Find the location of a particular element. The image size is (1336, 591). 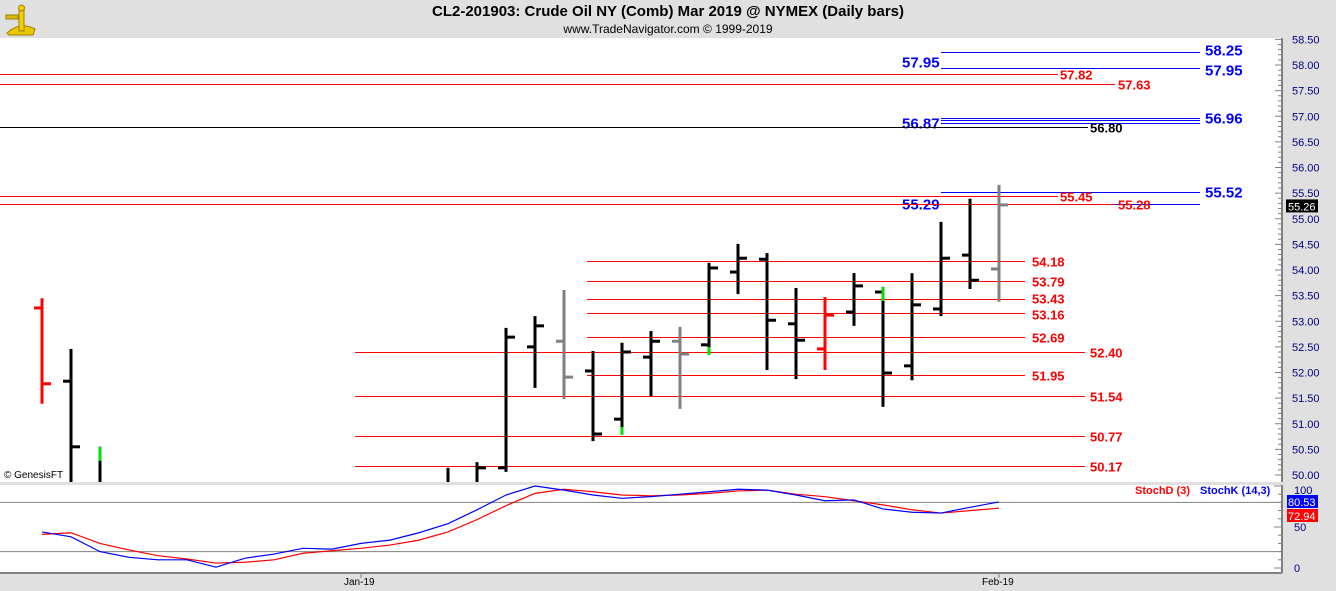

price-tick-label: 57.50 is located at coordinates (1306, 92).